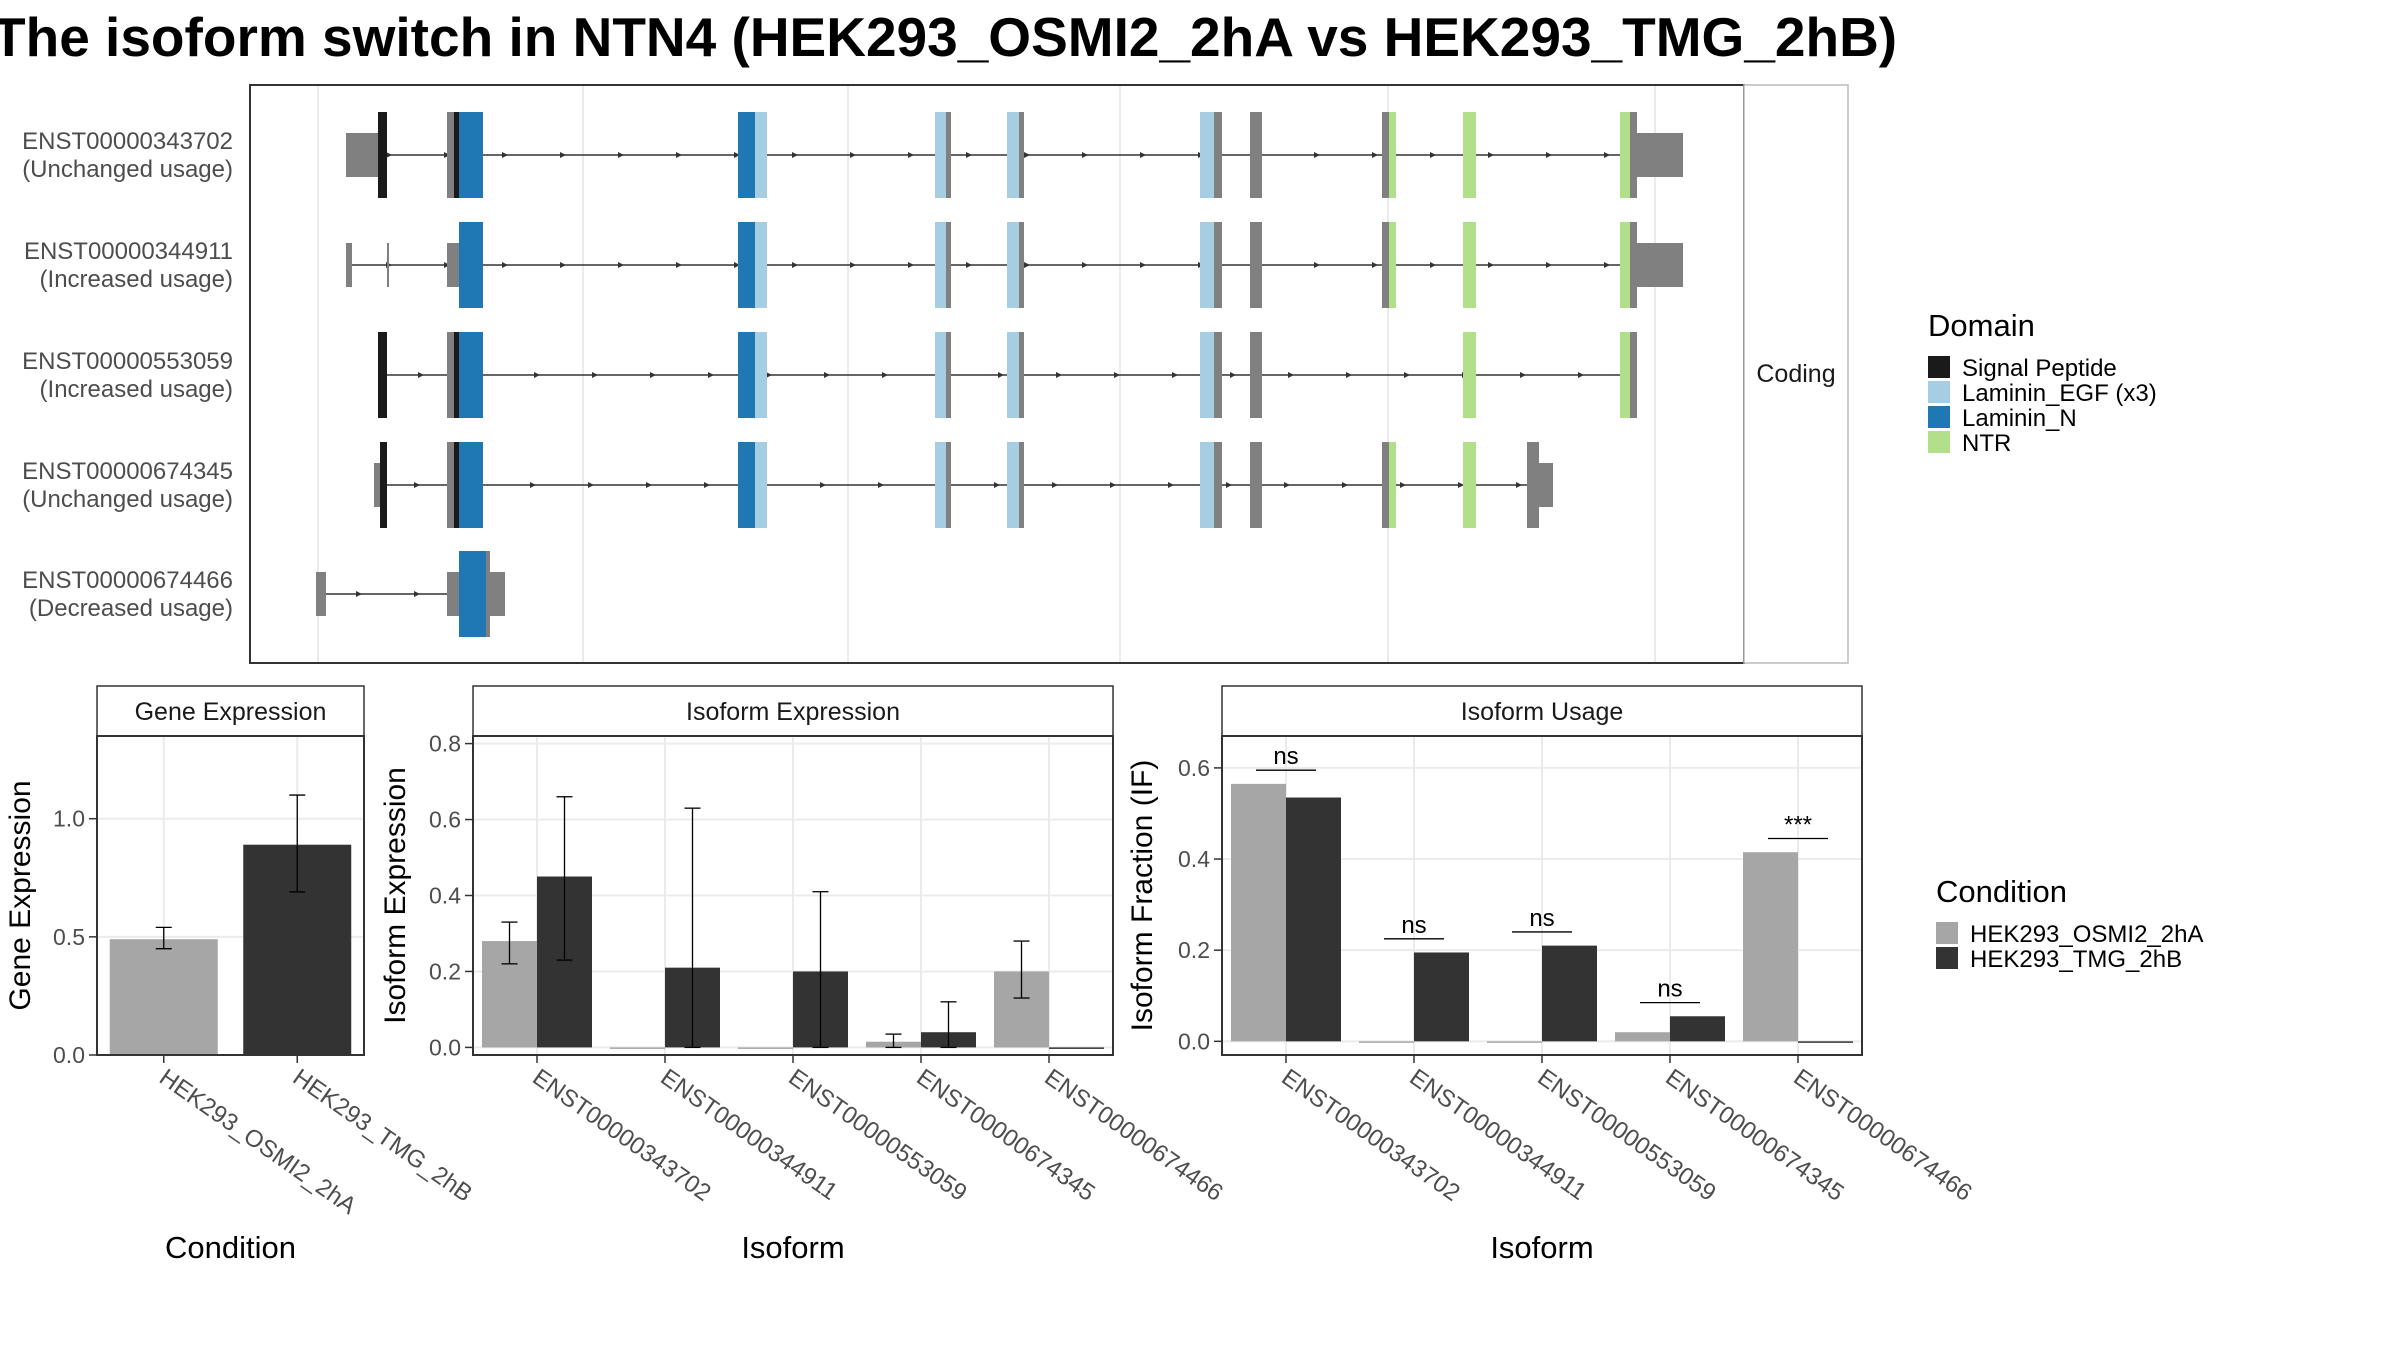 This screenshot has height=1350, width=2400. I want to click on transcript-id-label: ENST00000553059, so click(127, 361).